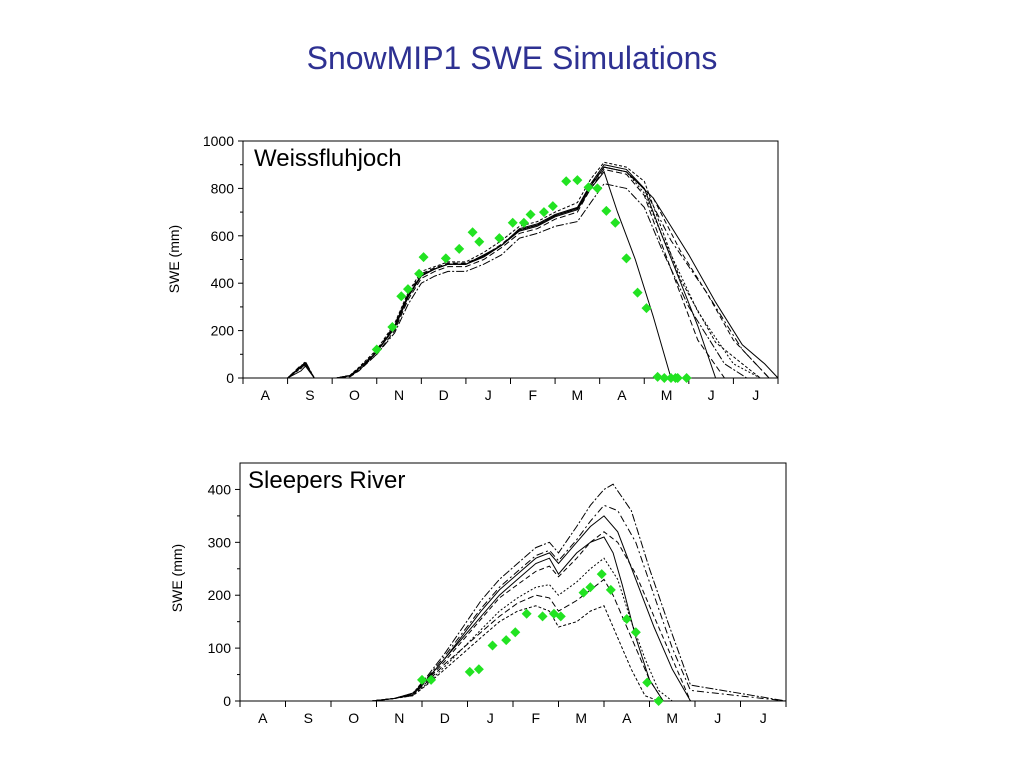 This screenshot has height=768, width=1024. I want to click on y-tick-label: 800, so click(223, 188).